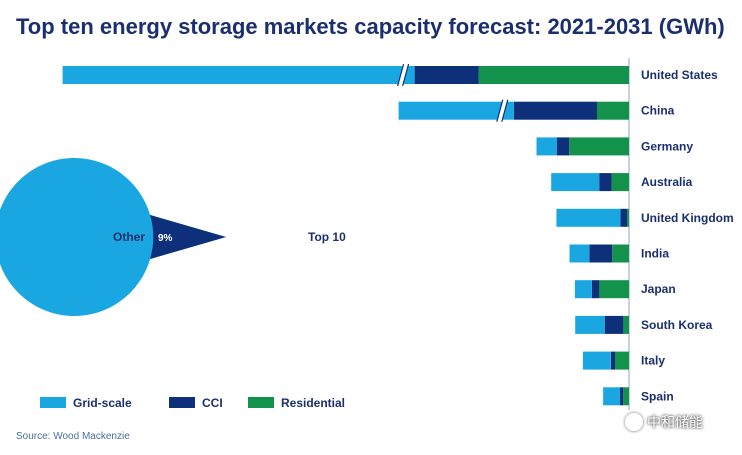 Image resolution: width=742 pixels, height=455 pixels. I want to click on legend: Grid-scale CCI Residential, so click(192, 403).